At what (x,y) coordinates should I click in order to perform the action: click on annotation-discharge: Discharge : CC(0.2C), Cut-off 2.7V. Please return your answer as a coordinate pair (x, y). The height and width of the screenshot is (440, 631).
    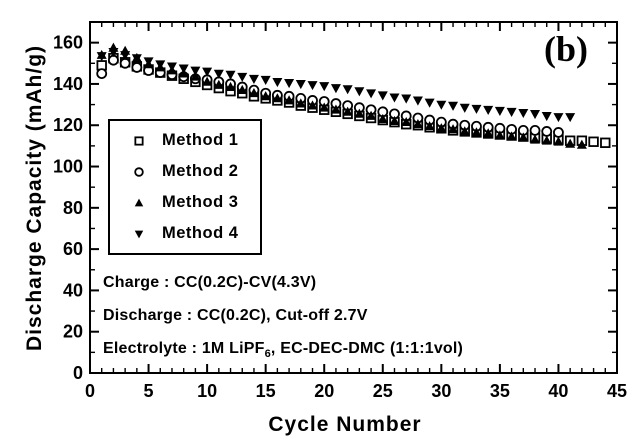
    Looking at the image, I should click on (235, 315).